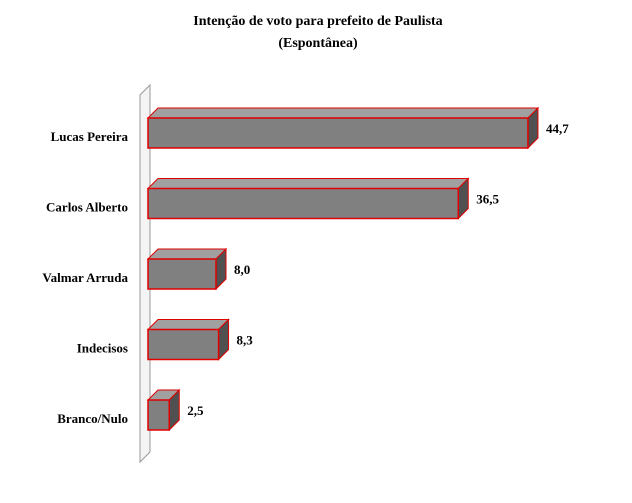  I want to click on category-label: Valmar Arruda, so click(85, 277).